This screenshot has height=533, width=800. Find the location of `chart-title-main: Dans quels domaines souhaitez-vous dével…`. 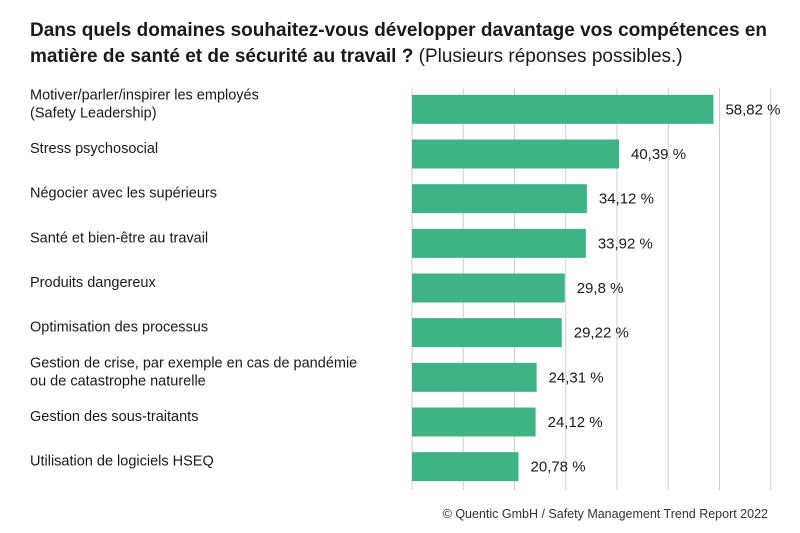

chart-title-main: Dans quels domaines souhaitez-vous dével… is located at coordinates (399, 43).